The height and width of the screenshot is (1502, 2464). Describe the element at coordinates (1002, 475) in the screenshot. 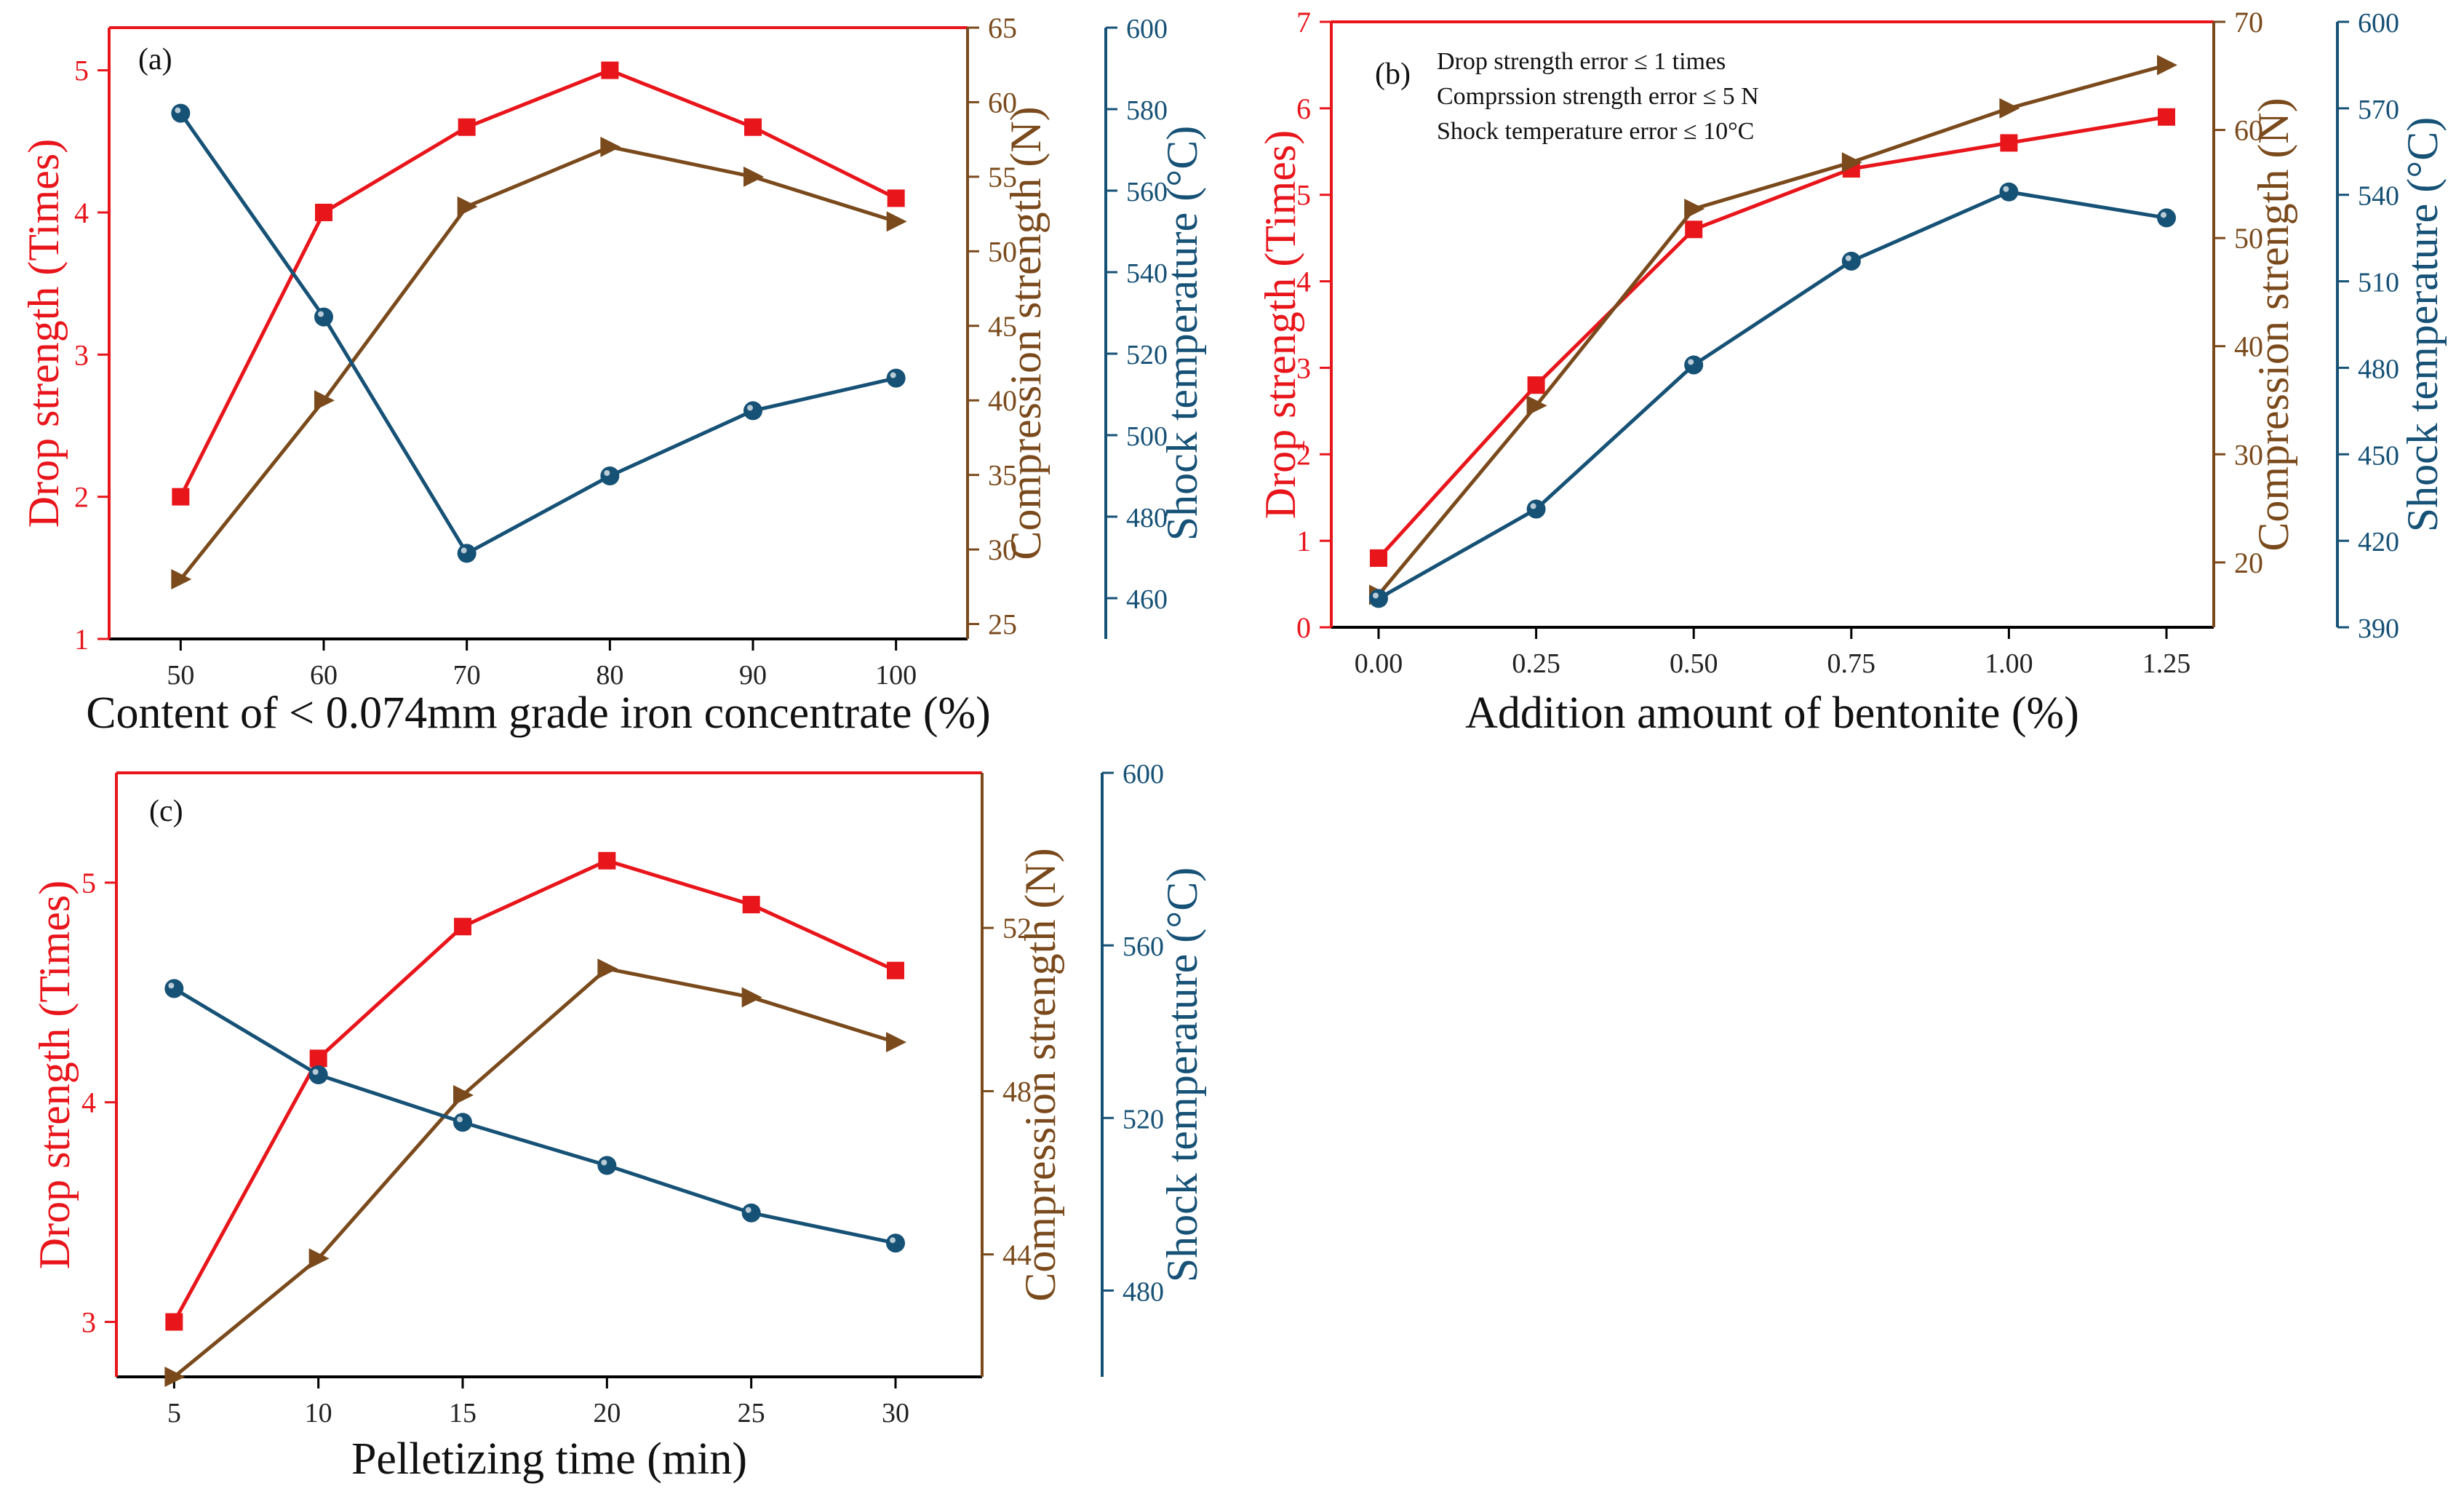

I see `compression-tick-label: 35` at that location.